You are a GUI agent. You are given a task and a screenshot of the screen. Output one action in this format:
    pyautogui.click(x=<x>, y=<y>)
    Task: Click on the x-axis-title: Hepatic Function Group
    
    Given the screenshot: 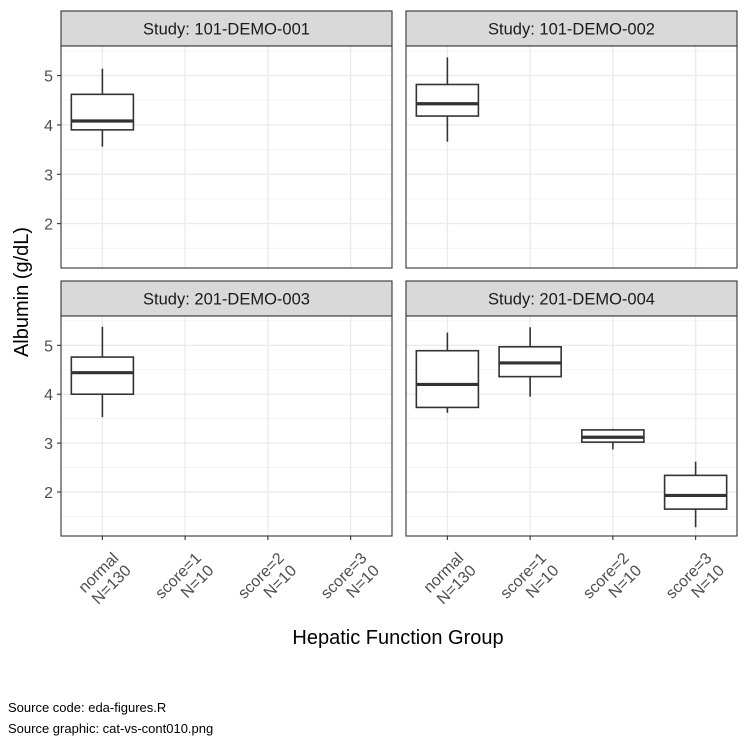 What is the action you would take?
    pyautogui.click(x=397, y=638)
    